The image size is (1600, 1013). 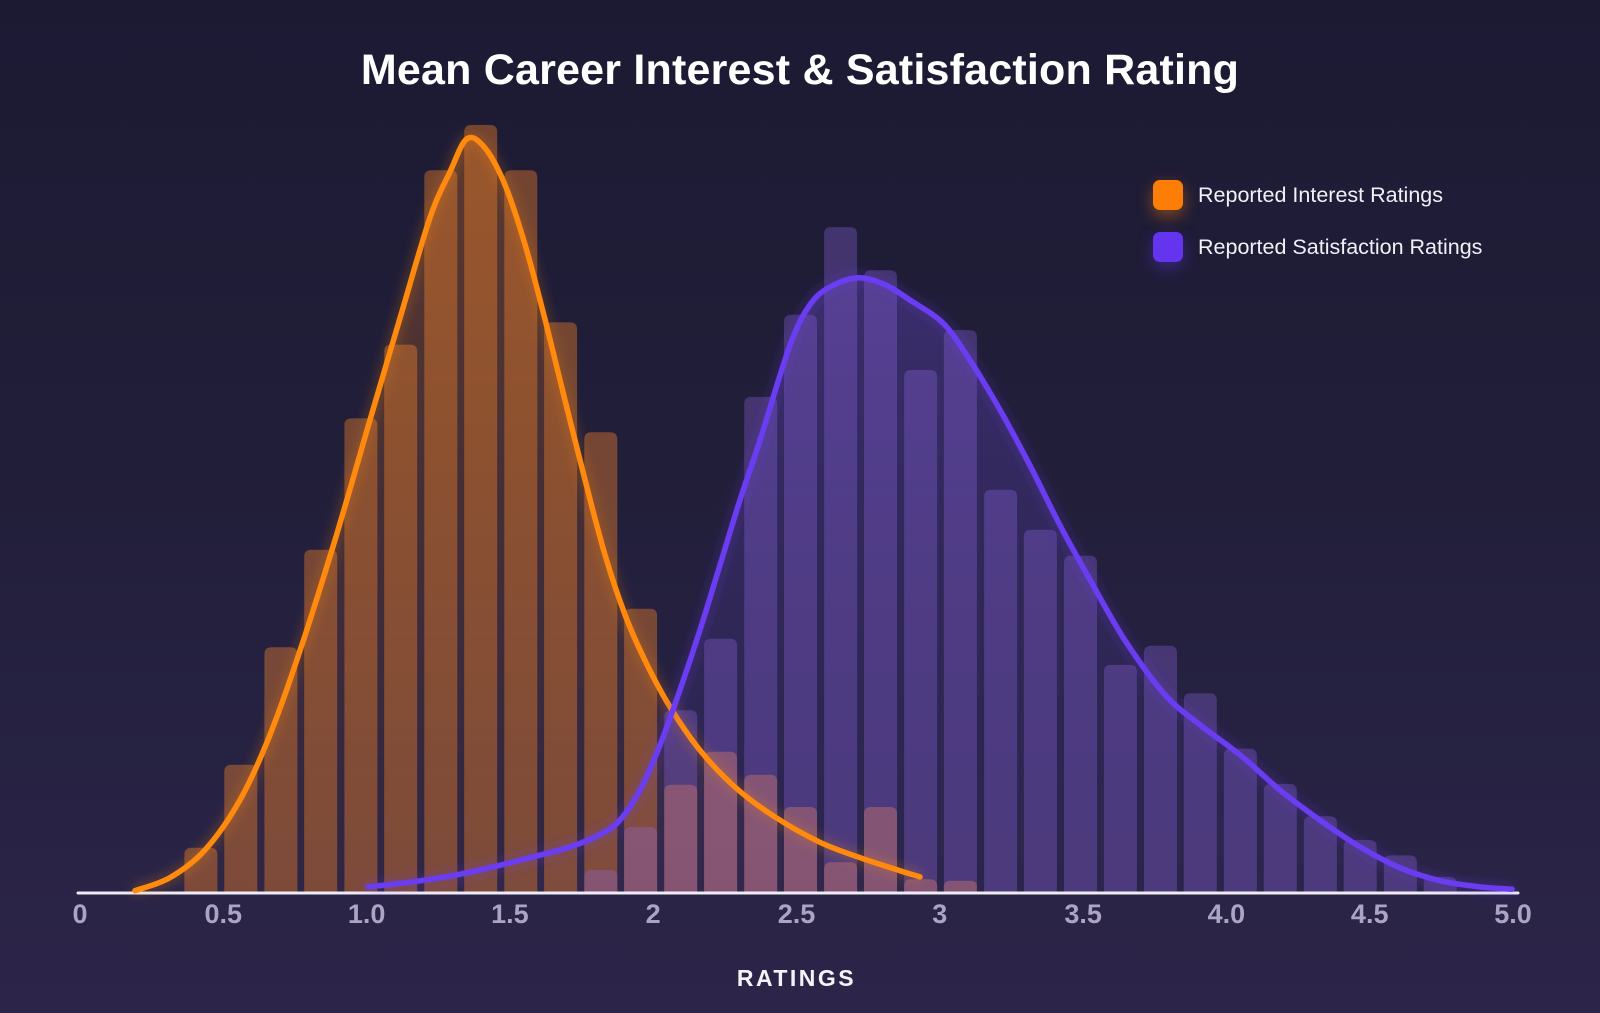 I want to click on x-tick-label: 2, so click(x=653, y=914).